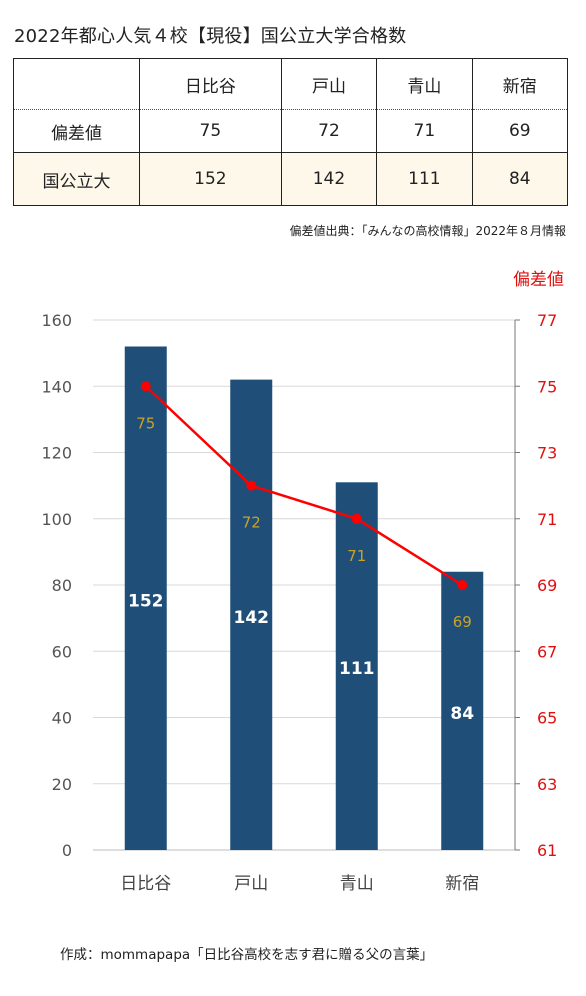 This screenshot has width=586, height=996. What do you see at coordinates (547, 651) in the screenshot?
I see `y2-tick-label: 67` at bounding box center [547, 651].